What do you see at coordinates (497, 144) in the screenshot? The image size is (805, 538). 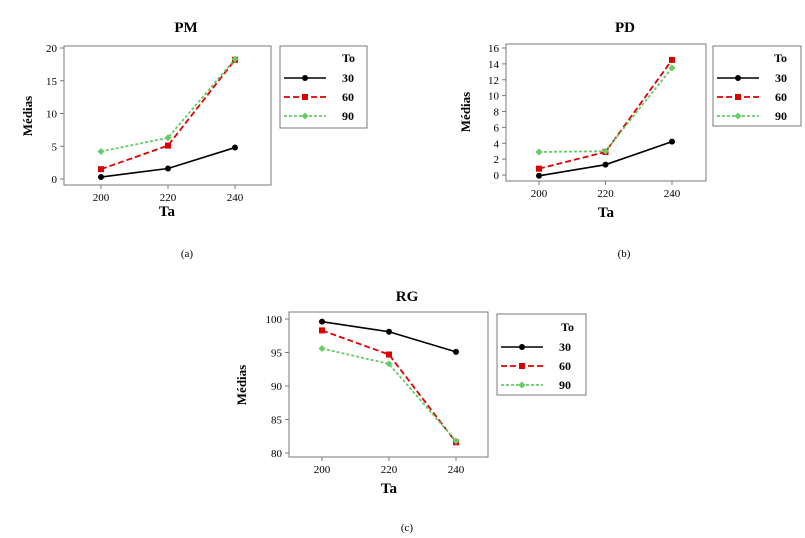 I see `y-tick-label: 4` at bounding box center [497, 144].